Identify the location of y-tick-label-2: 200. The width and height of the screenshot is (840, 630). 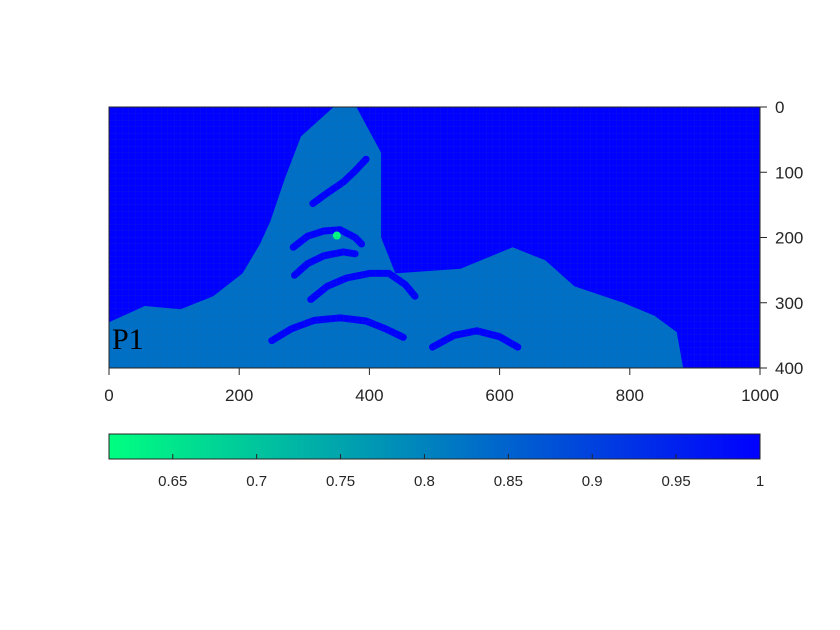
(789, 238).